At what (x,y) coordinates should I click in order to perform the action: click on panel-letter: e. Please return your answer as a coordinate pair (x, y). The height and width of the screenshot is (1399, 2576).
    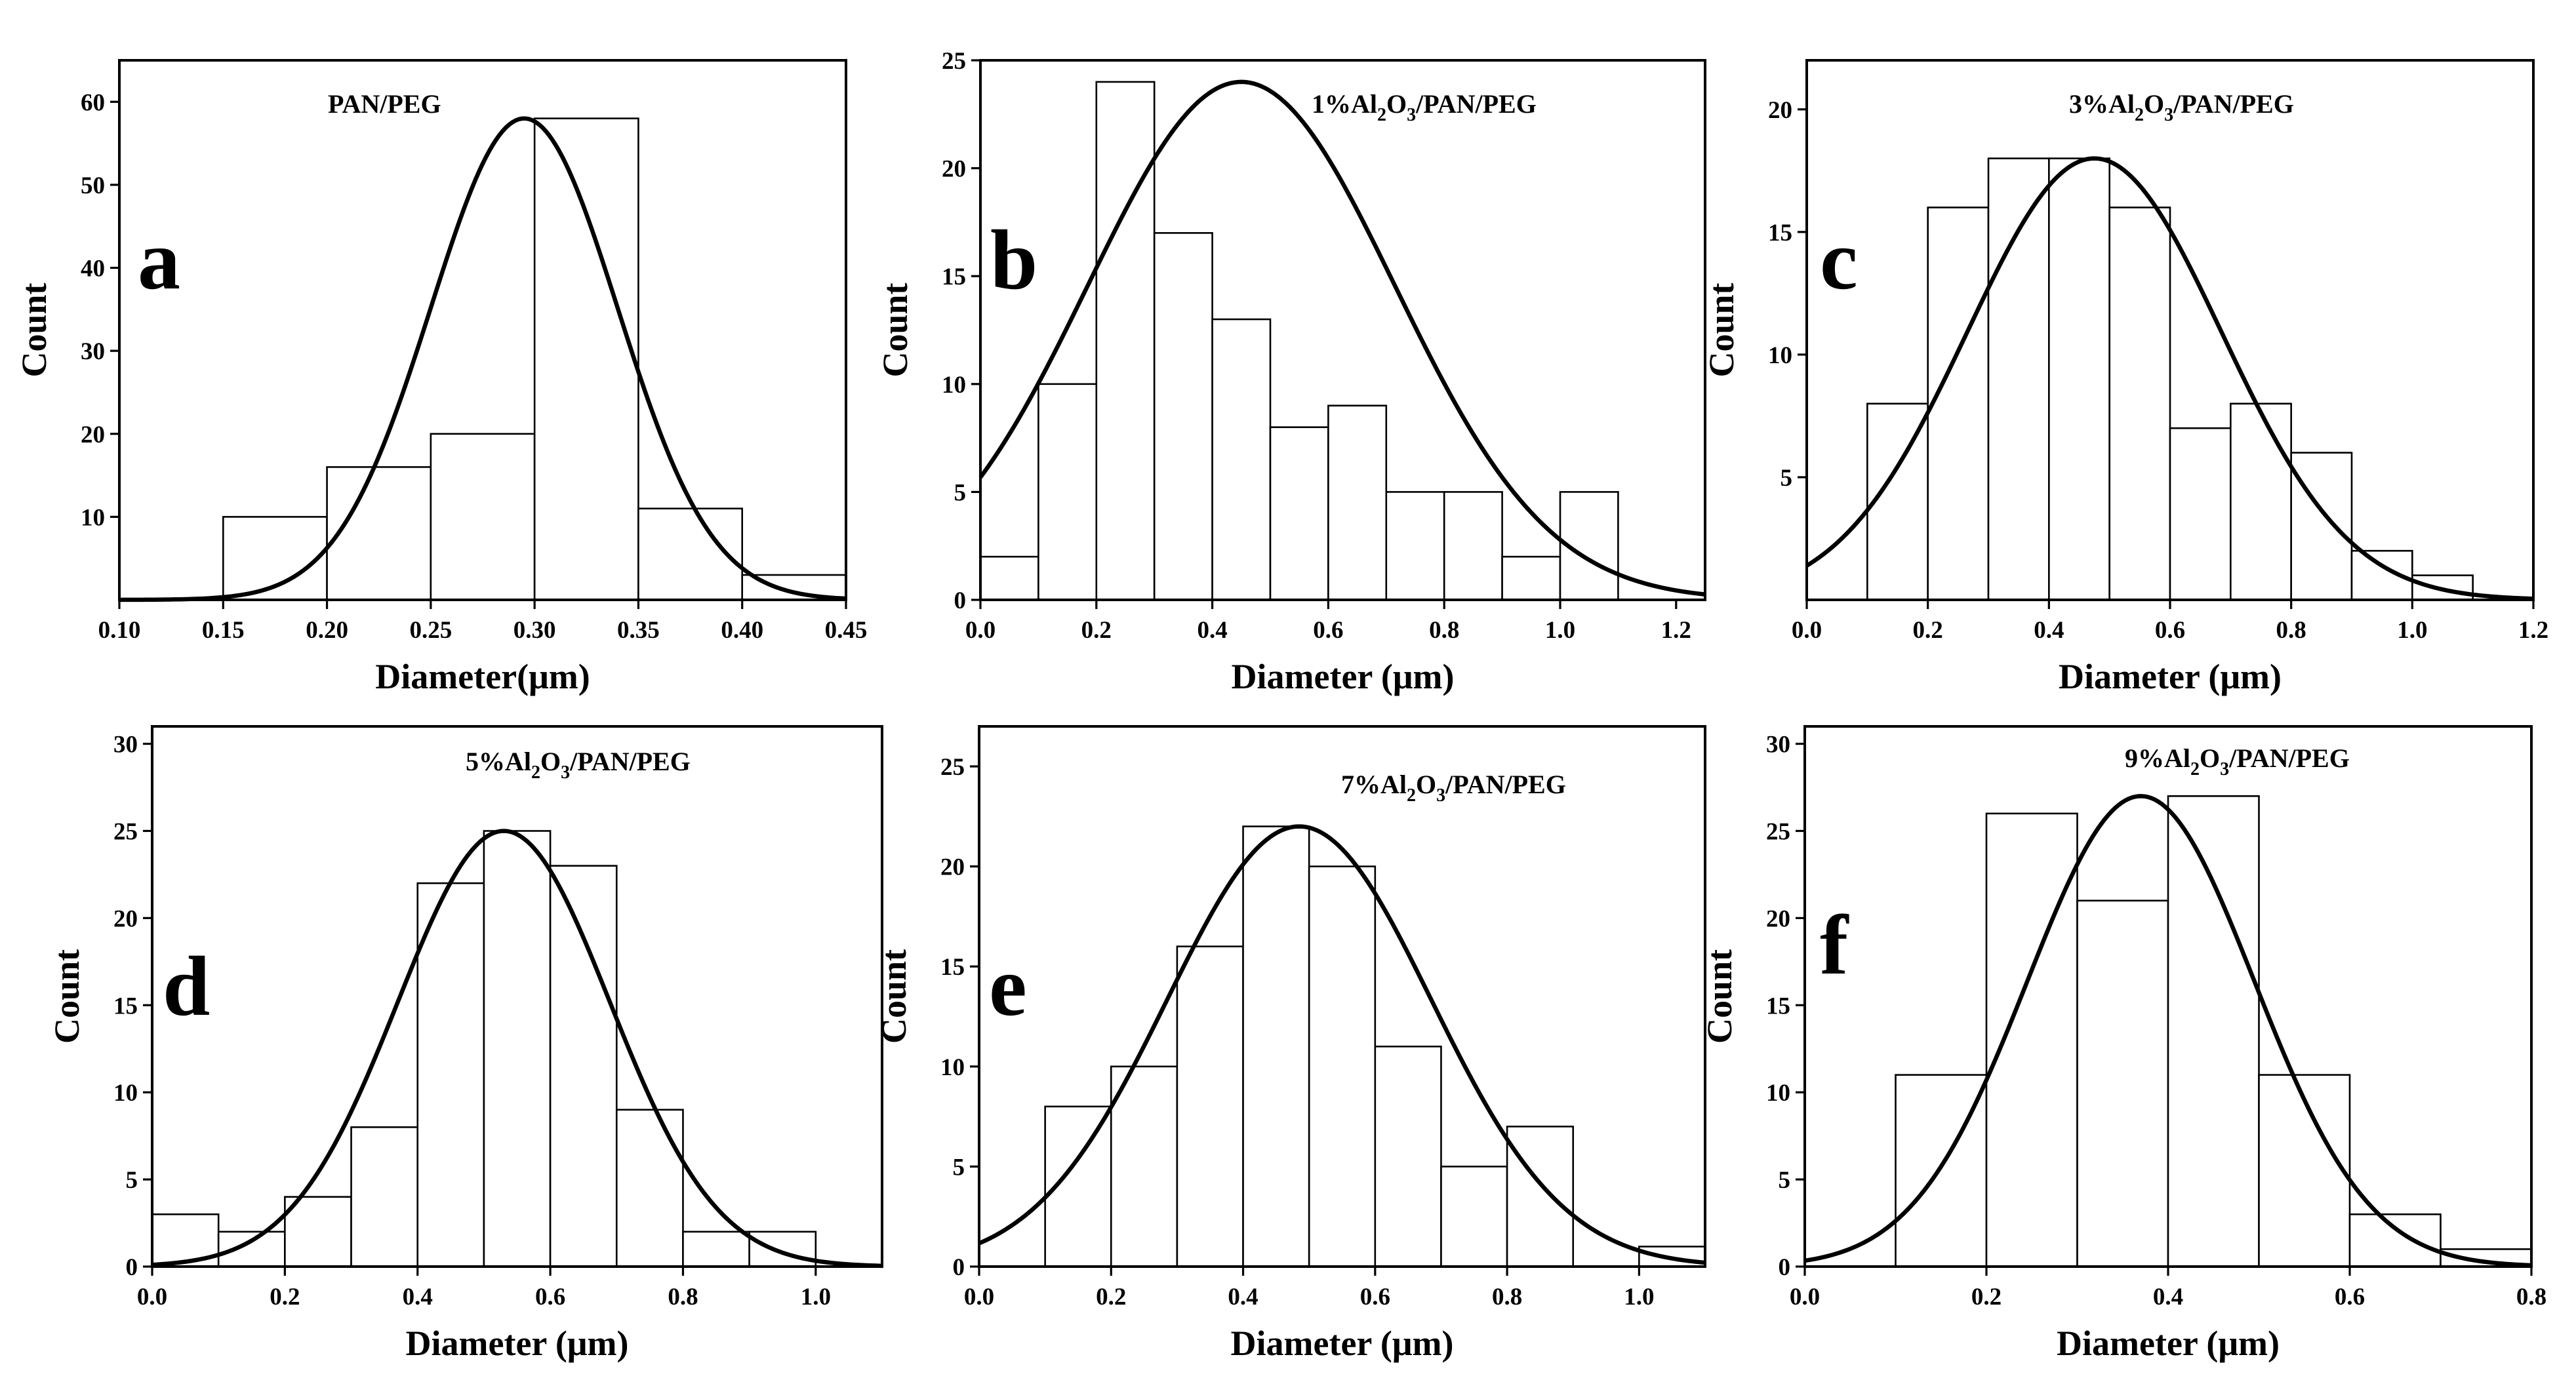
    Looking at the image, I should click on (1008, 986).